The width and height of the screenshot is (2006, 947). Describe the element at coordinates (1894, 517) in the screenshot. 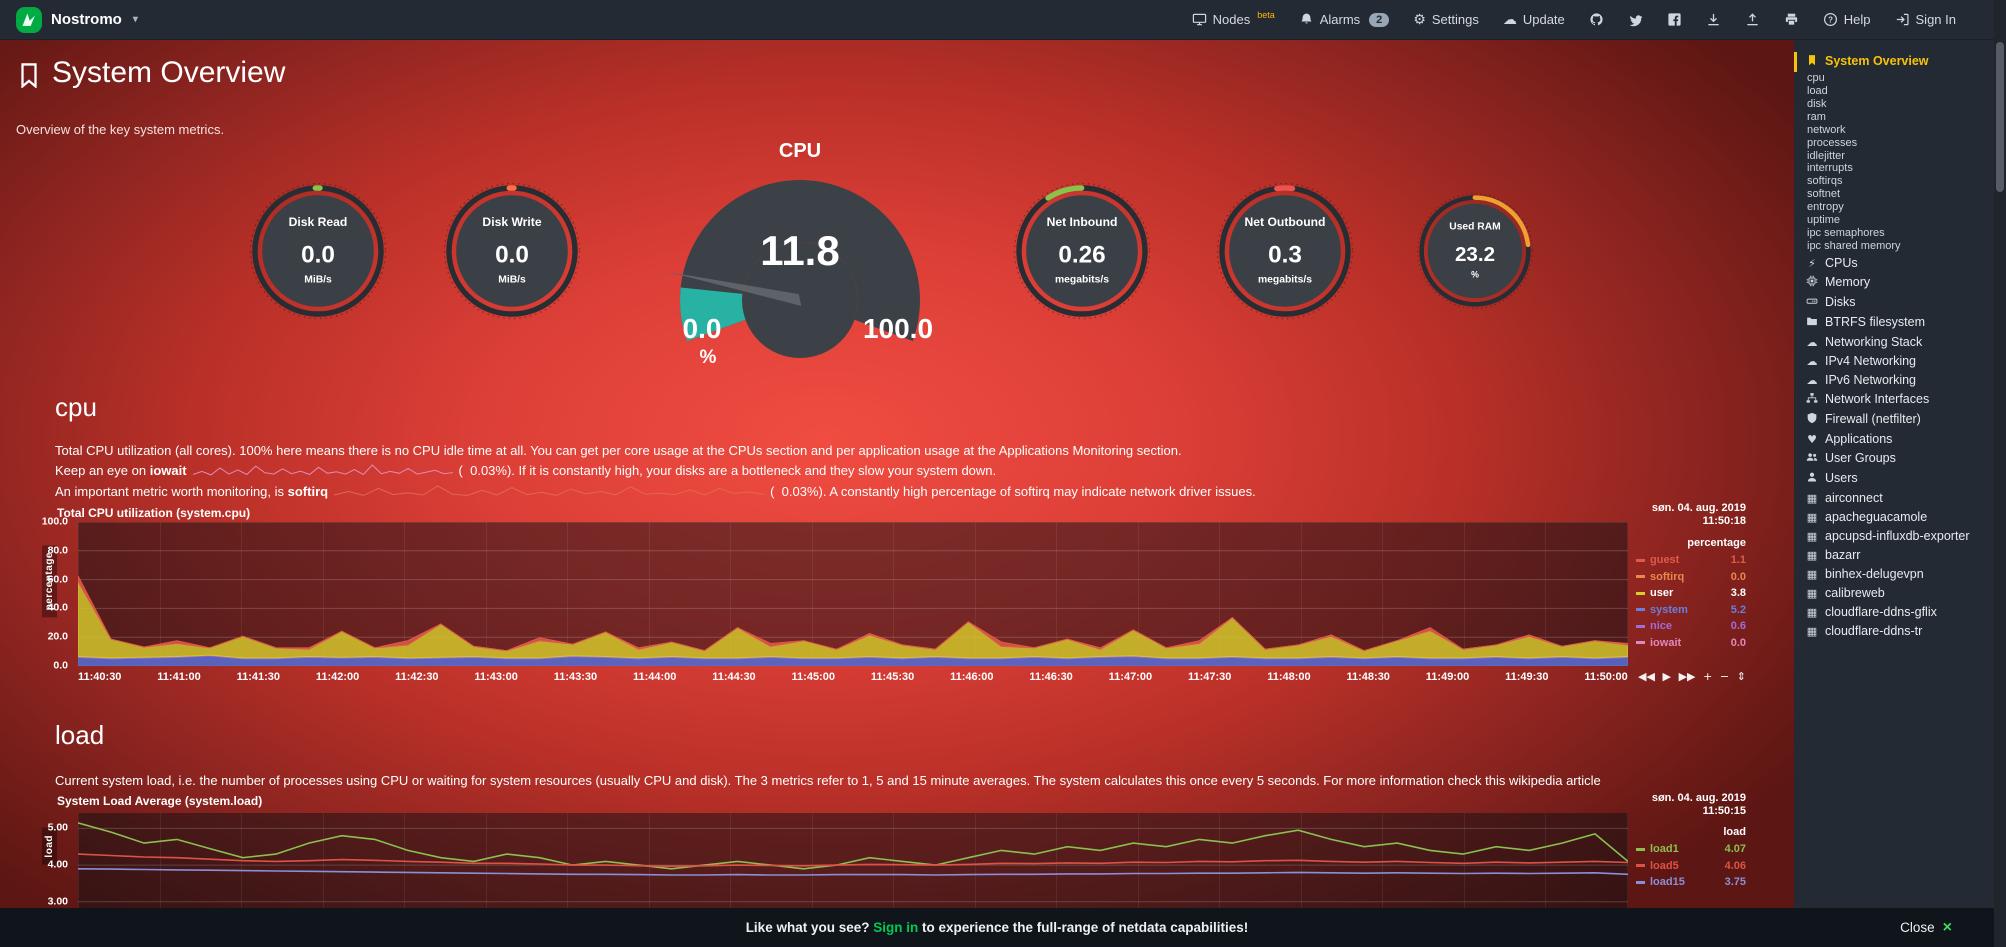

I see `sidebar-item-apacheguacamole: ▦ apacheguacamole` at that location.